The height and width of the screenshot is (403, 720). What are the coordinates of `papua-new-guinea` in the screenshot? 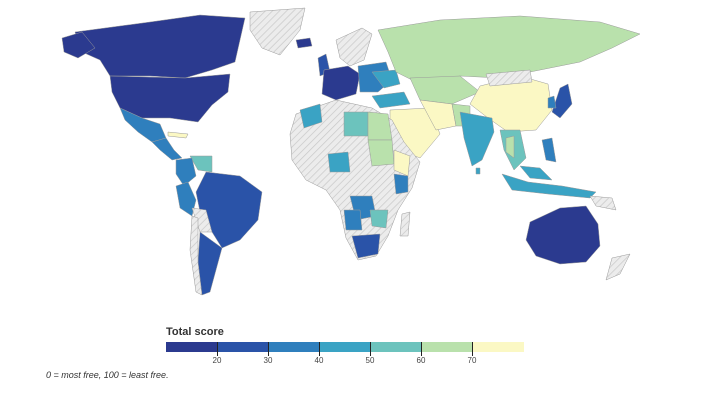 It's located at (603, 203).